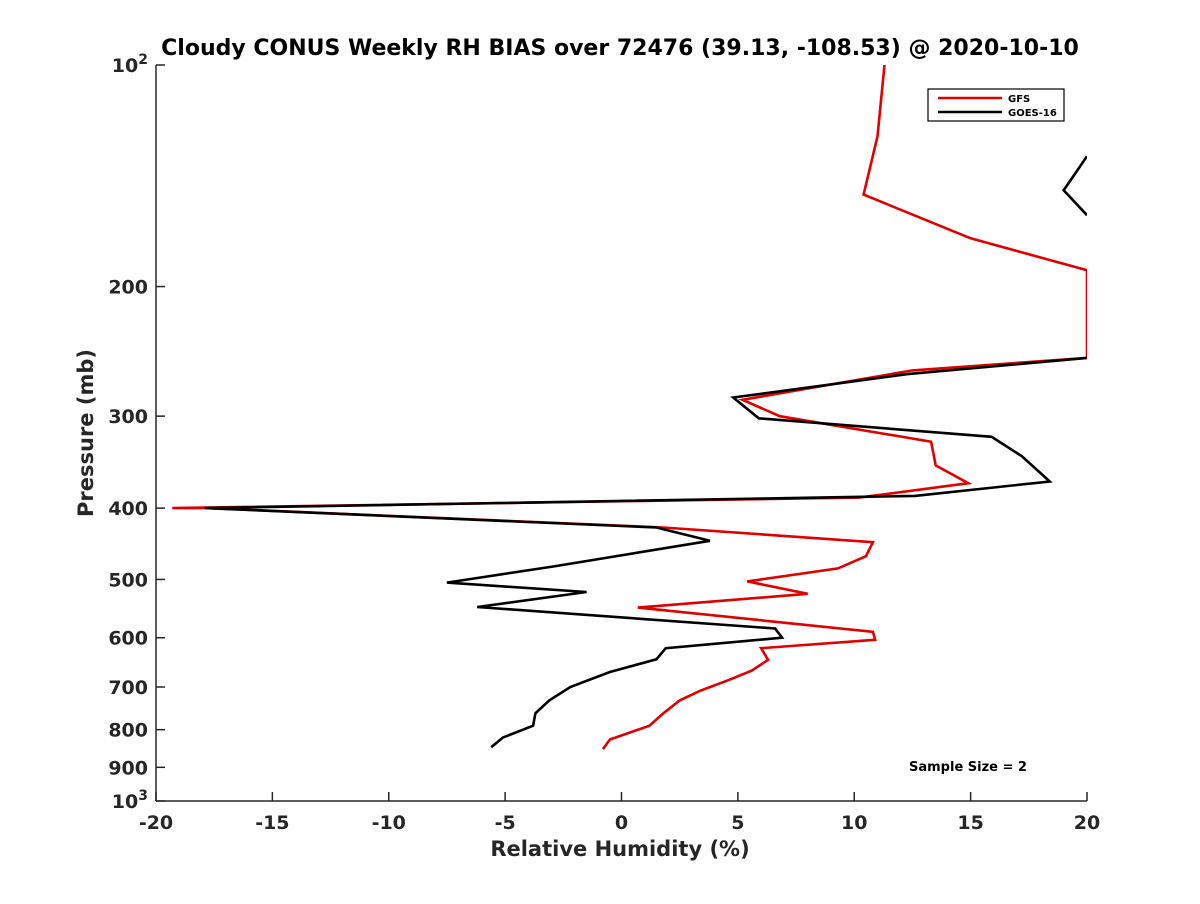 Image resolution: width=1200 pixels, height=904 pixels. I want to click on y-axis-label: Pressure (mb), so click(86, 433).